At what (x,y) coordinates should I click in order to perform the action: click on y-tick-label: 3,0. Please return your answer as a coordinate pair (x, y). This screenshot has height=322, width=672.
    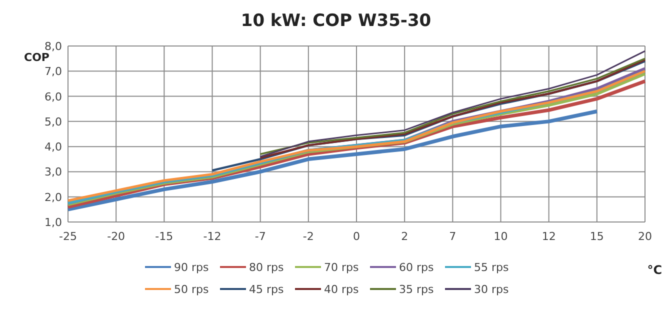
    Looking at the image, I should click on (53, 172).